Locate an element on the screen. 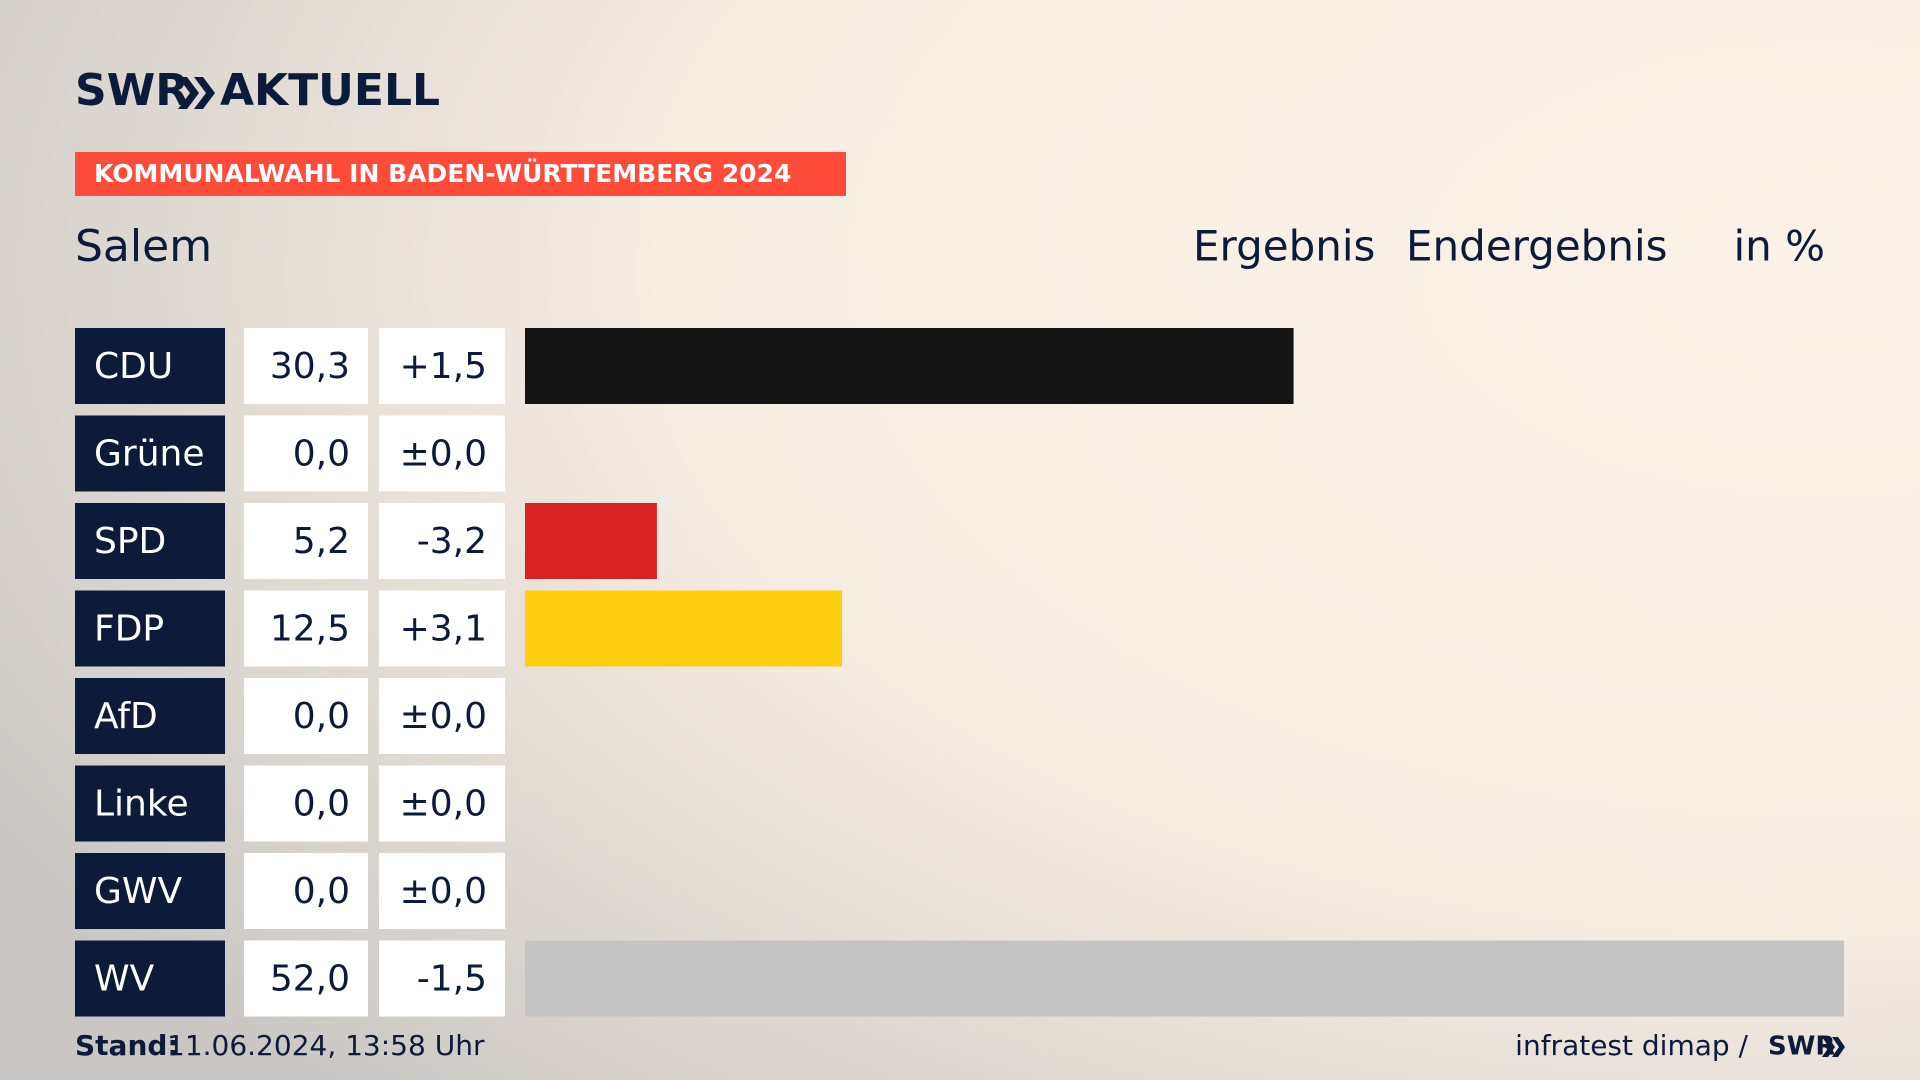 The image size is (1920, 1080). source-chevrons is located at coordinates (1833, 1047).